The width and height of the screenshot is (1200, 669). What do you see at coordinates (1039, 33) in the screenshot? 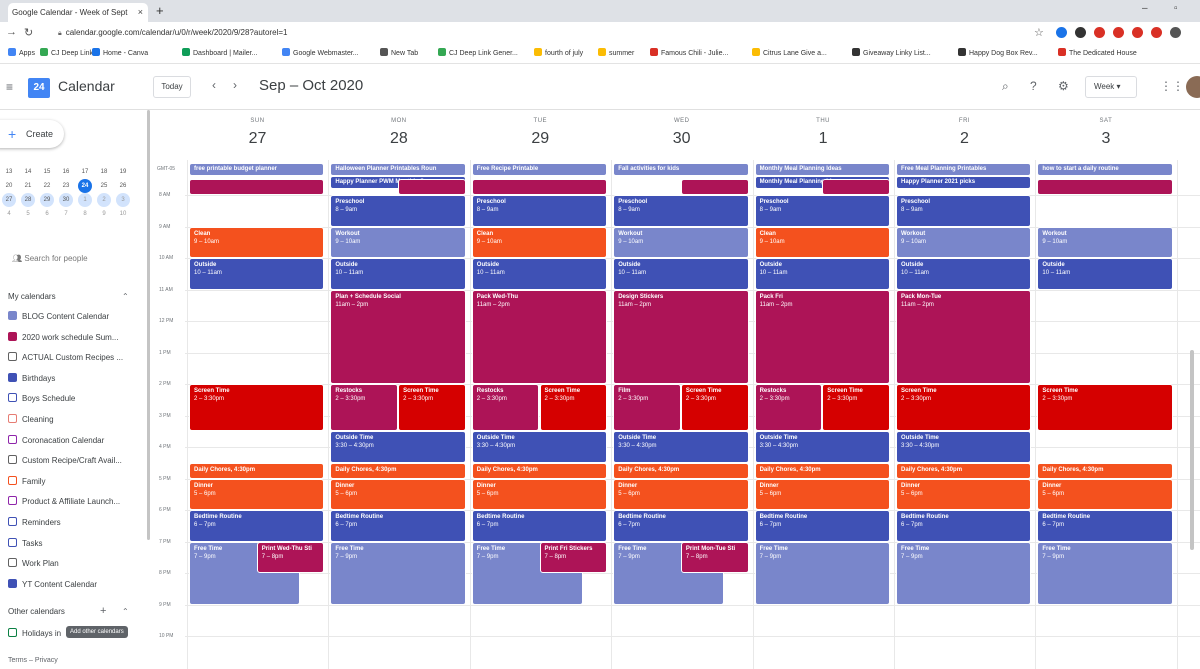
I see `star-icon: ☆` at bounding box center [1039, 33].